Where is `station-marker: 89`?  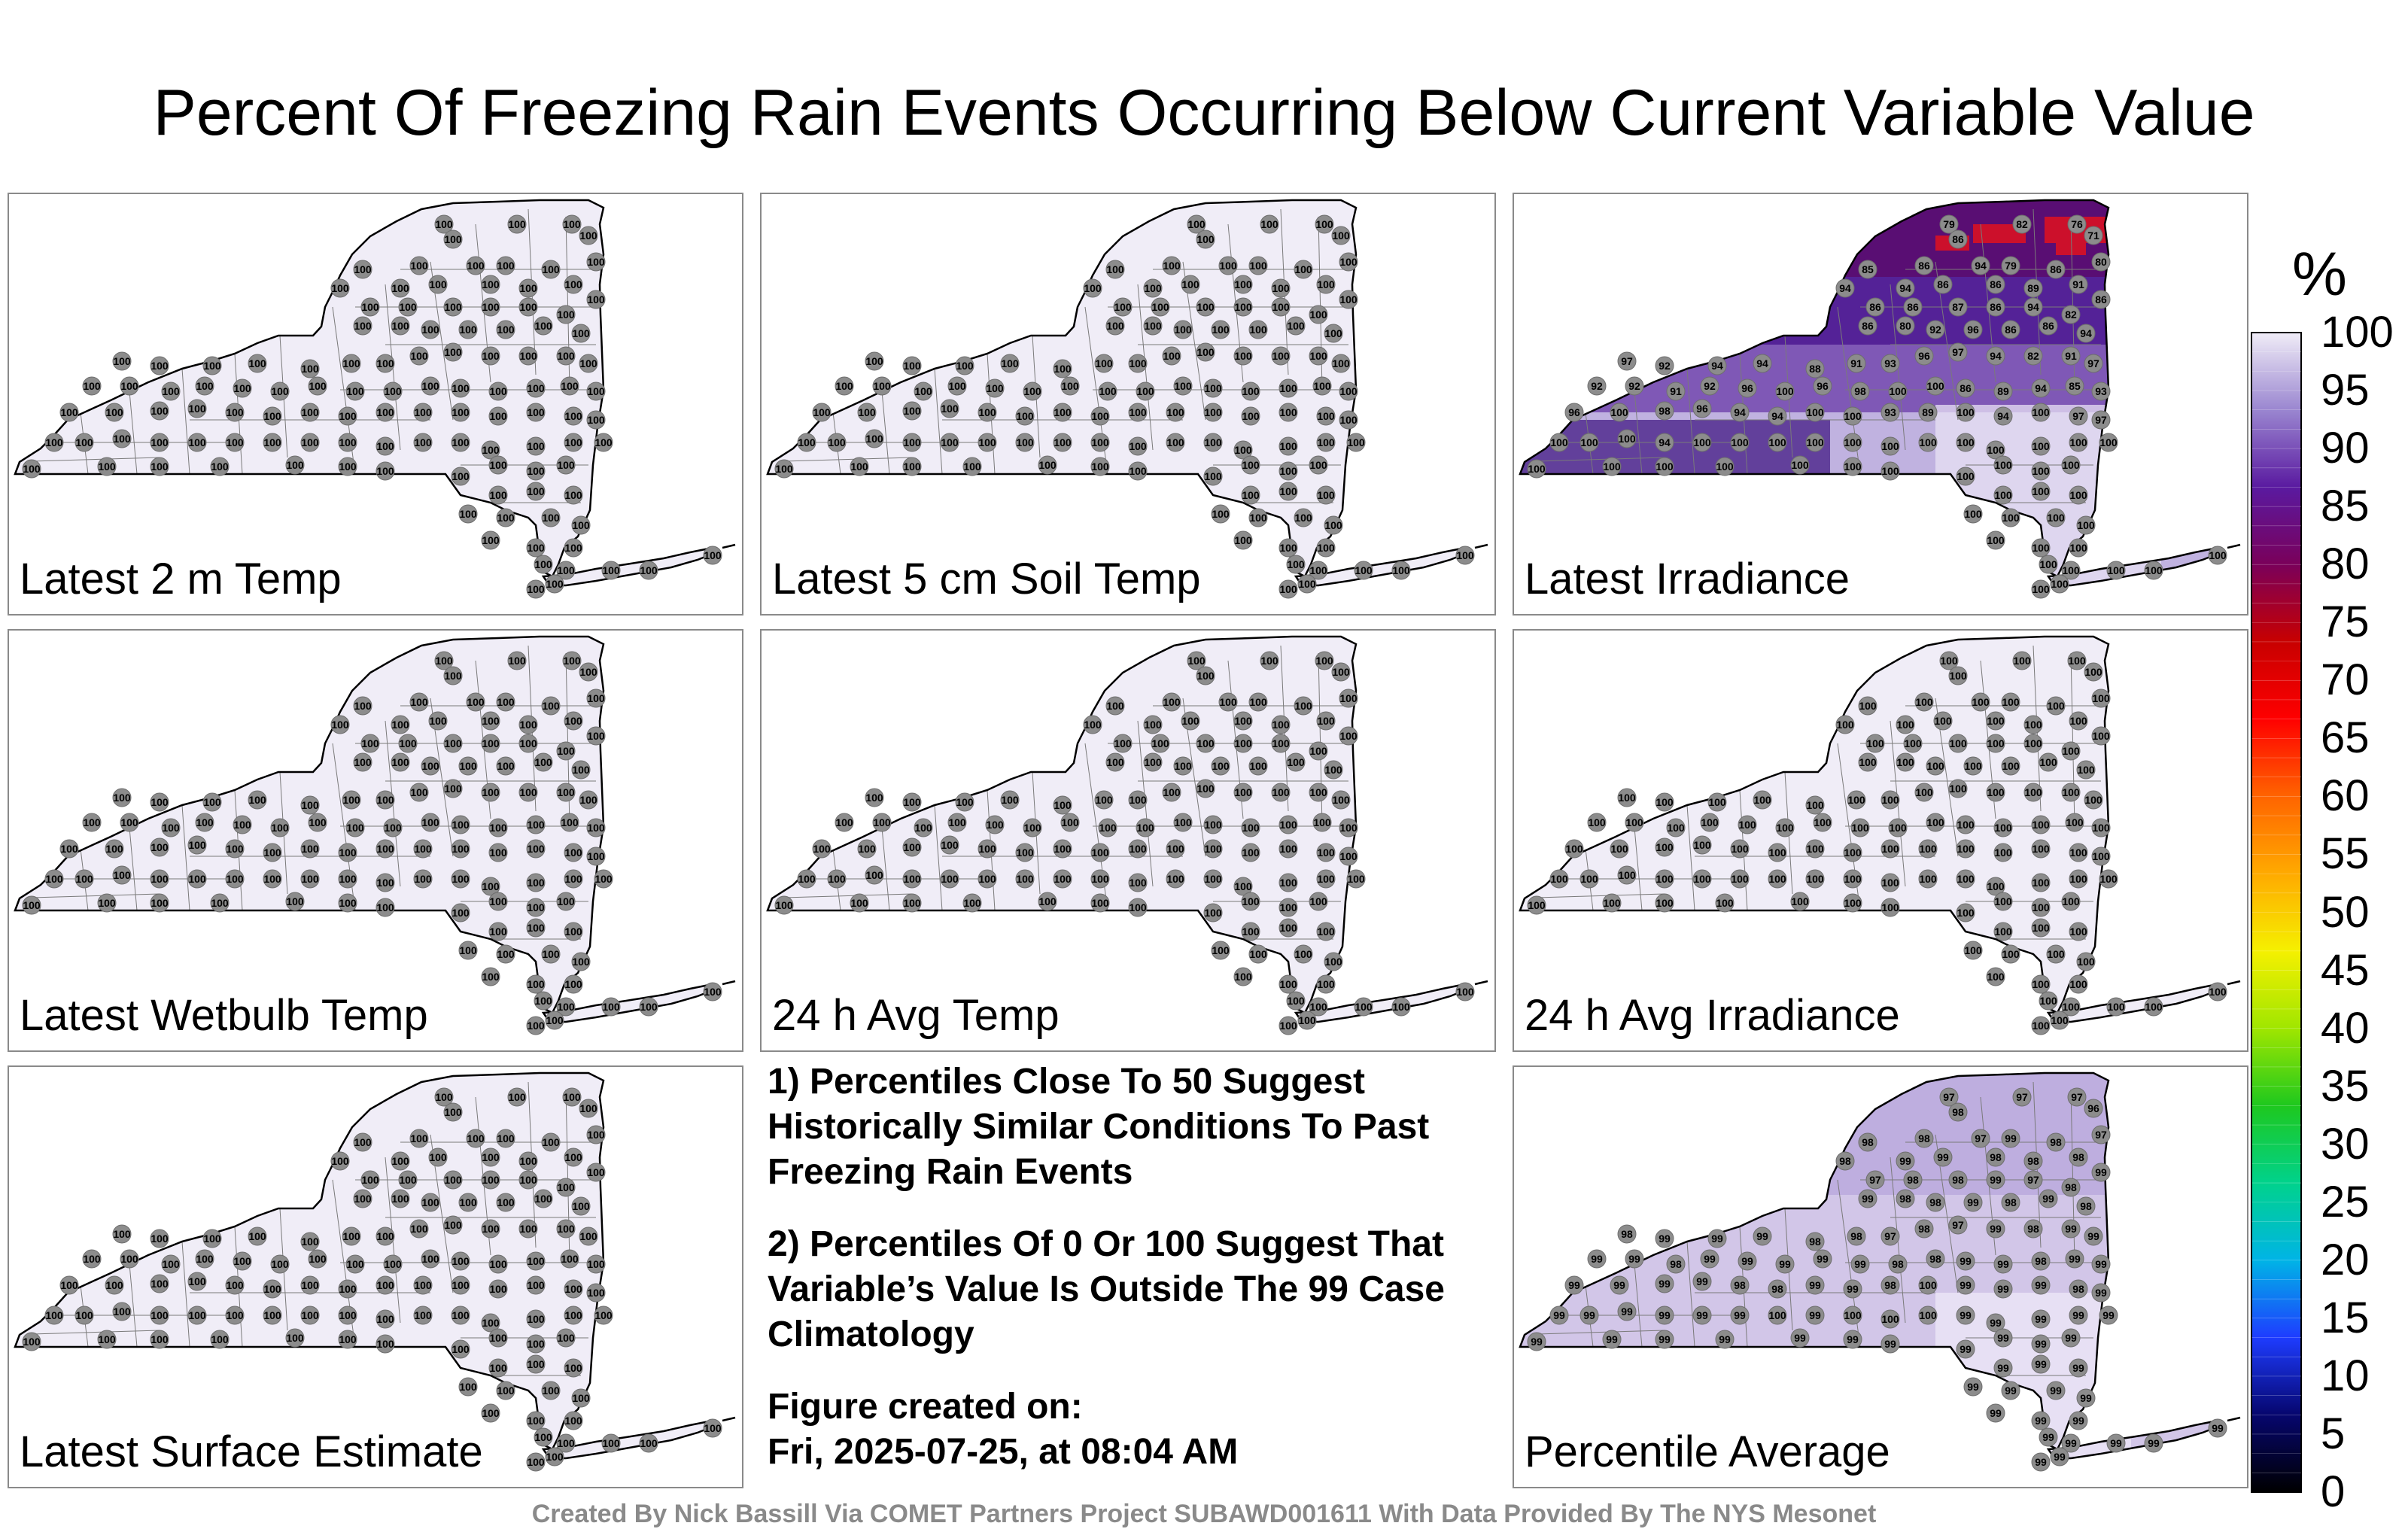 station-marker: 89 is located at coordinates (1928, 412).